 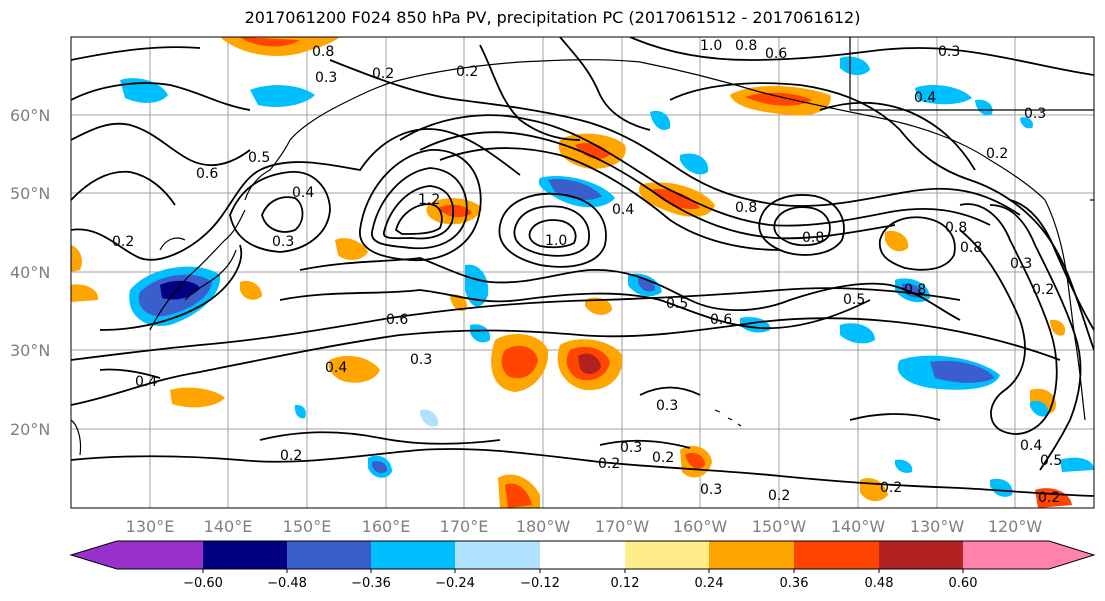 I want to click on lat-label: 20°N, so click(x=30, y=429).